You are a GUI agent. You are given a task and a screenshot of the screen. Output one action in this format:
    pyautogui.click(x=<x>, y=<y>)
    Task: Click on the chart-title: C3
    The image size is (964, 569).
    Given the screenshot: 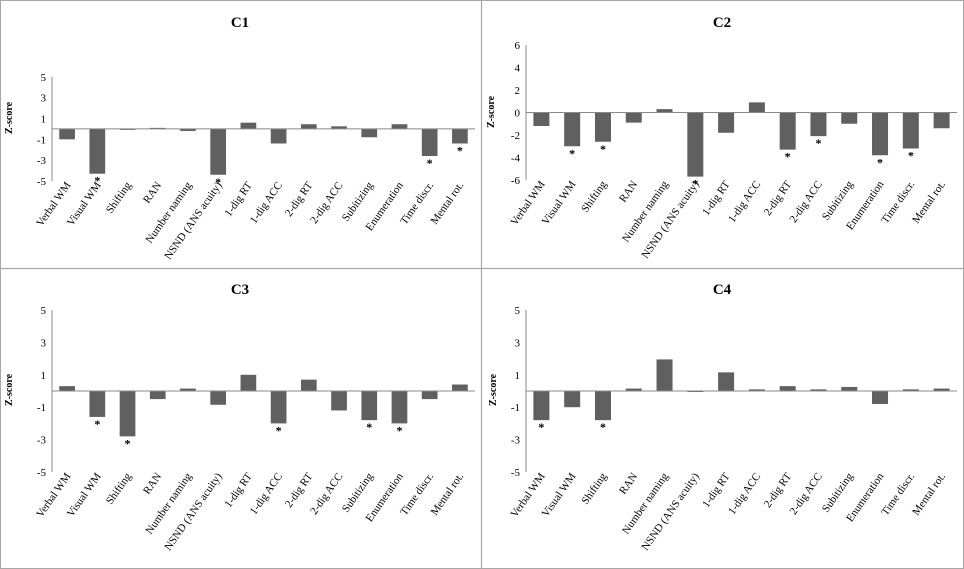 What is the action you would take?
    pyautogui.click(x=240, y=290)
    